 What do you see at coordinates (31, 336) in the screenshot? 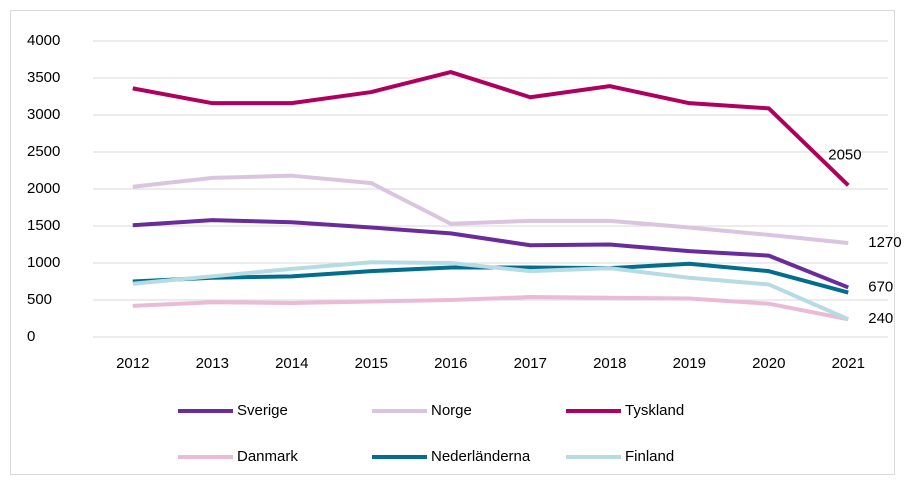
I see `y-tick-label: 0` at bounding box center [31, 336].